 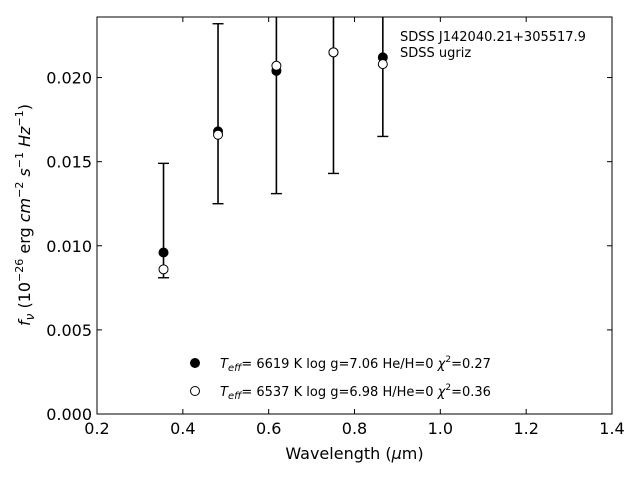 What do you see at coordinates (69, 162) in the screenshot?
I see `y-tick-label: 0.015` at bounding box center [69, 162].